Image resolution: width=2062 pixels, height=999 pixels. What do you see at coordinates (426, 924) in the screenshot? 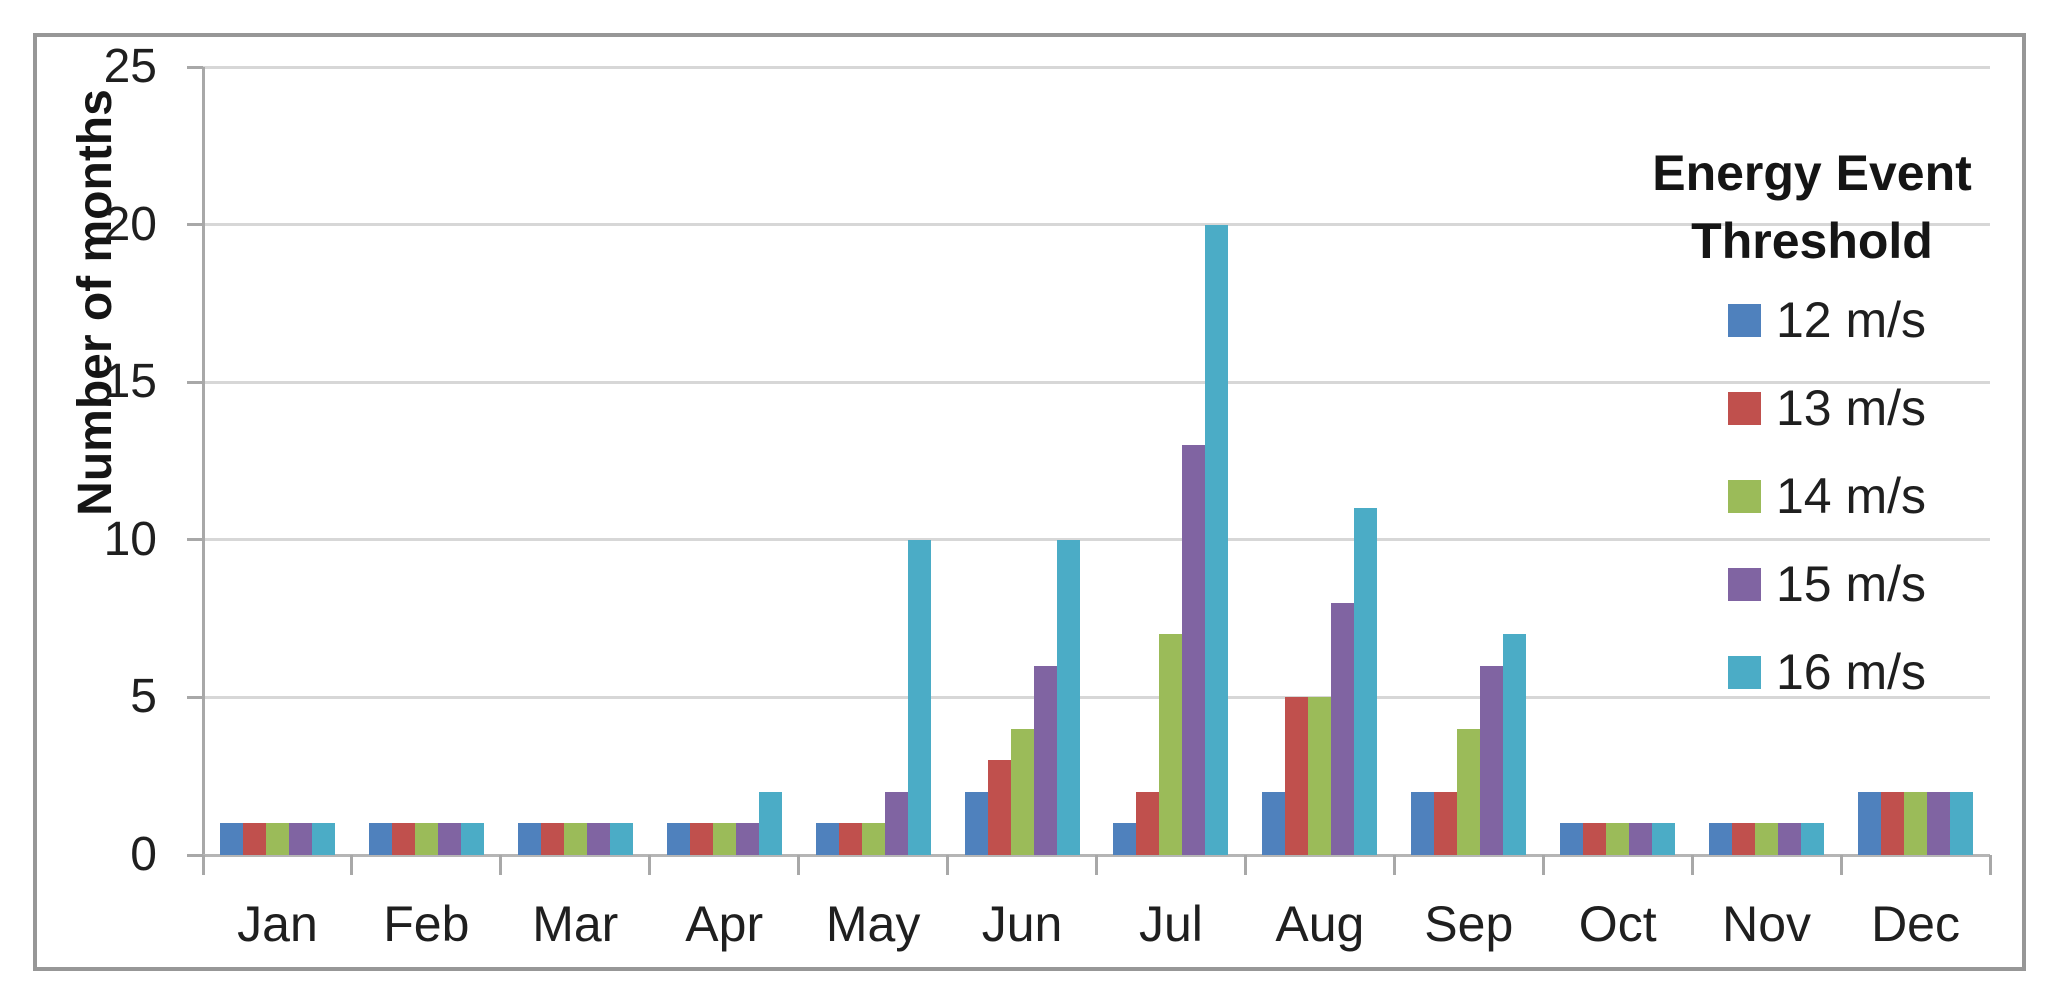
I see `x-tick-label: Feb` at bounding box center [426, 924].